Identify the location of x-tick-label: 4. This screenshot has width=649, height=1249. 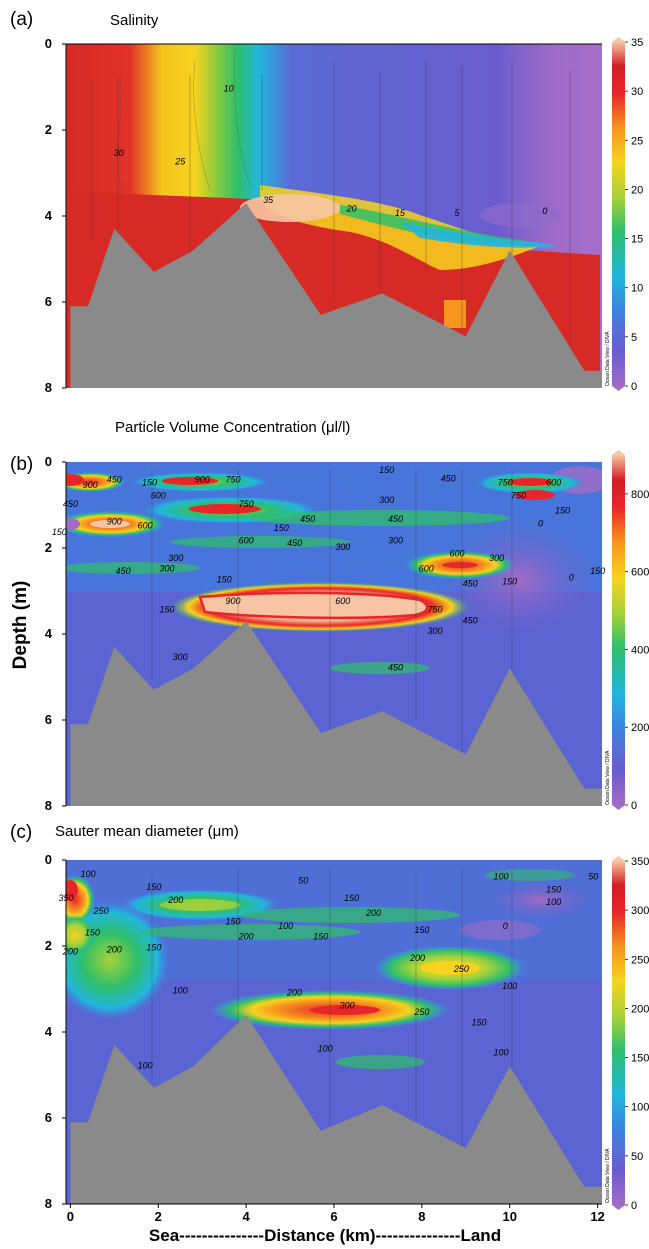
(247, 1216).